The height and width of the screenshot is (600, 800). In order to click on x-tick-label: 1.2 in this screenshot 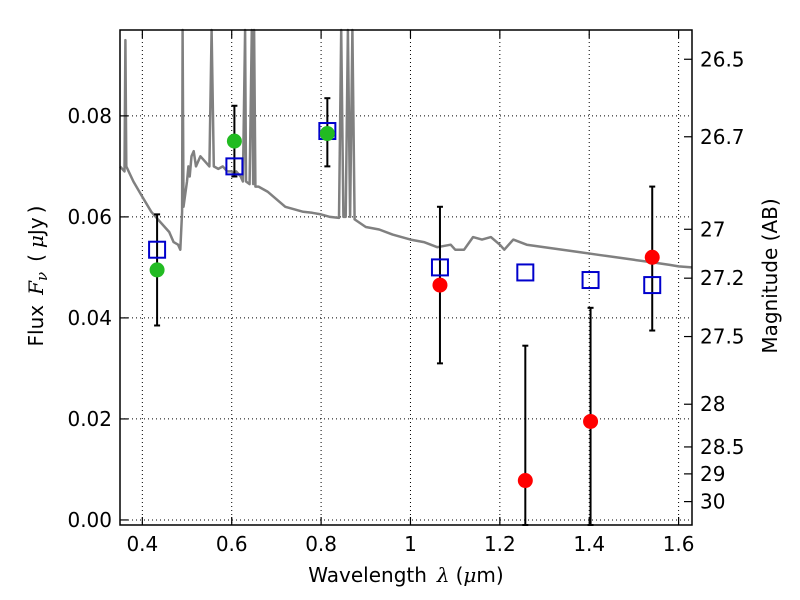, I will do `click(500, 544)`.